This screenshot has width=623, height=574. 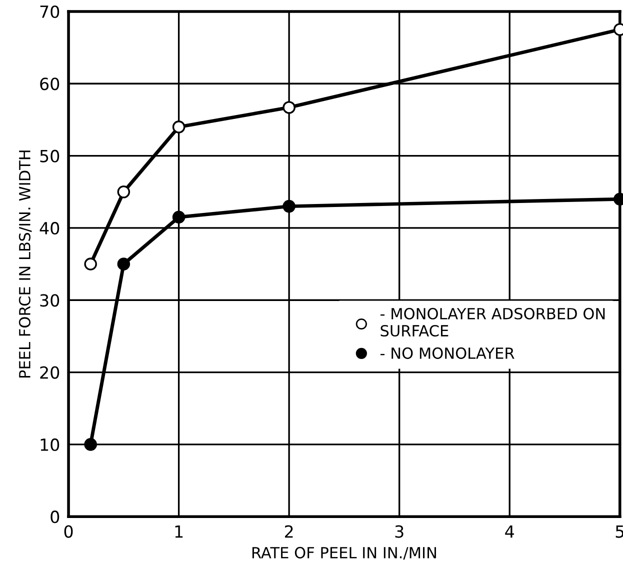 I want to click on x-tick-label: 4, so click(x=509, y=531).